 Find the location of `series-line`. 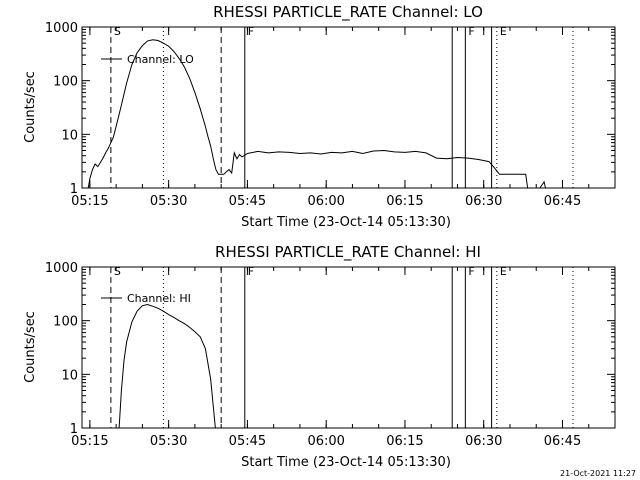

series-line is located at coordinates (167, 365).